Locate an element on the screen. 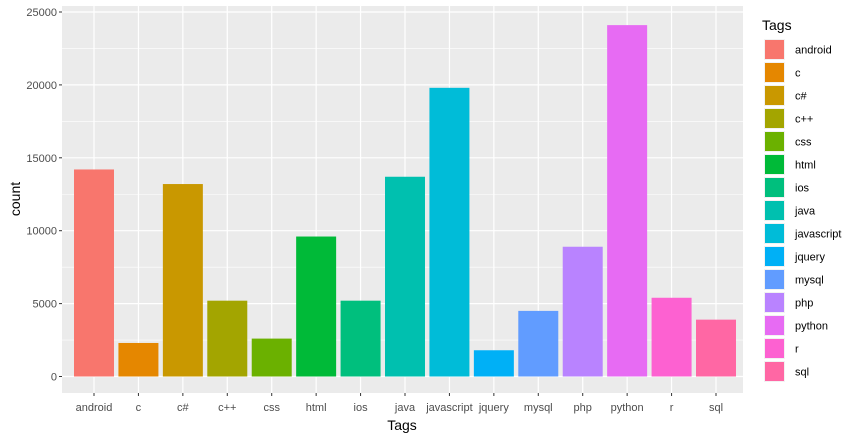 The width and height of the screenshot is (862, 440). legend-key-css is located at coordinates (774, 141).